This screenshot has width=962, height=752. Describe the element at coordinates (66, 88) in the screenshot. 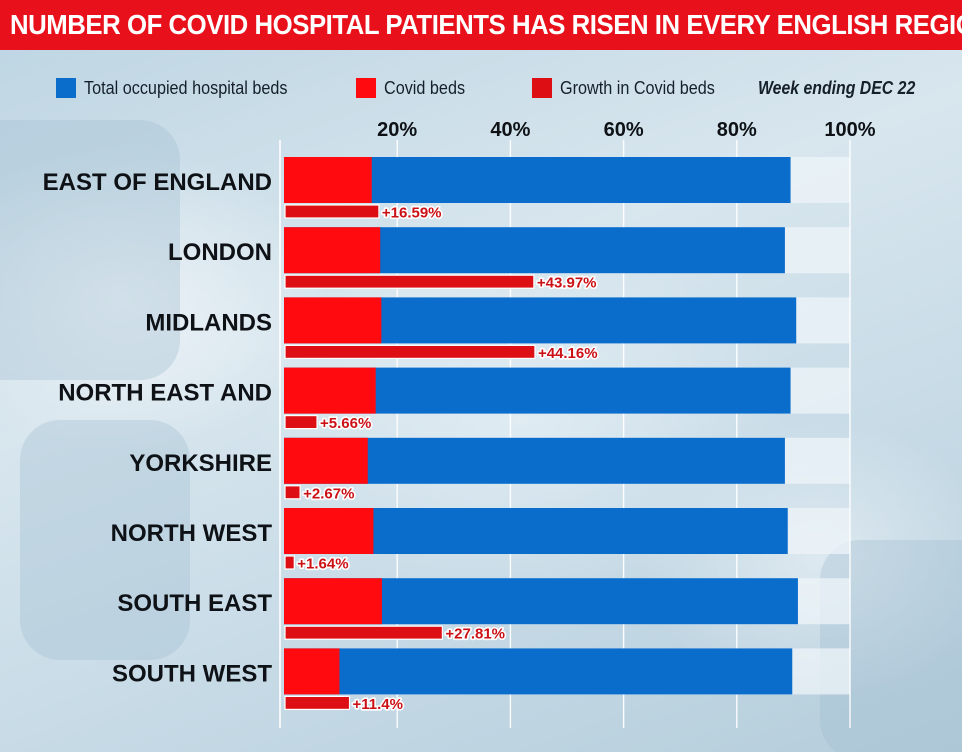

I see `legend-swatch-total-beds` at that location.